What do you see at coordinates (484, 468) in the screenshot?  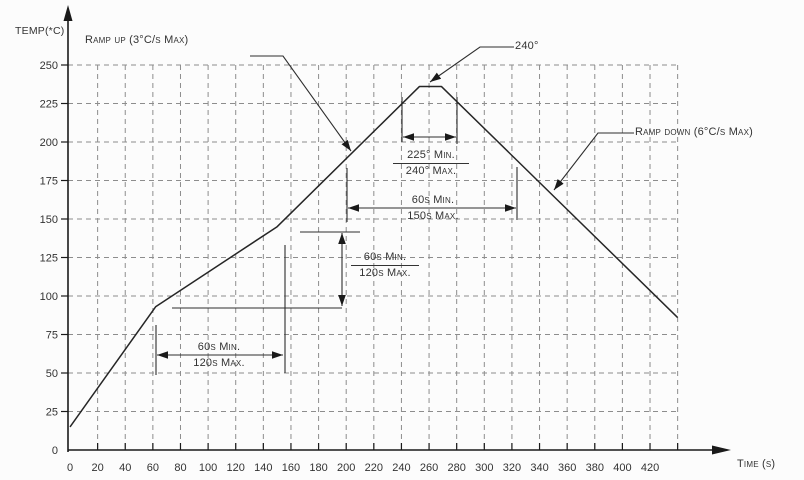 I see `x-tick-label: 300` at bounding box center [484, 468].